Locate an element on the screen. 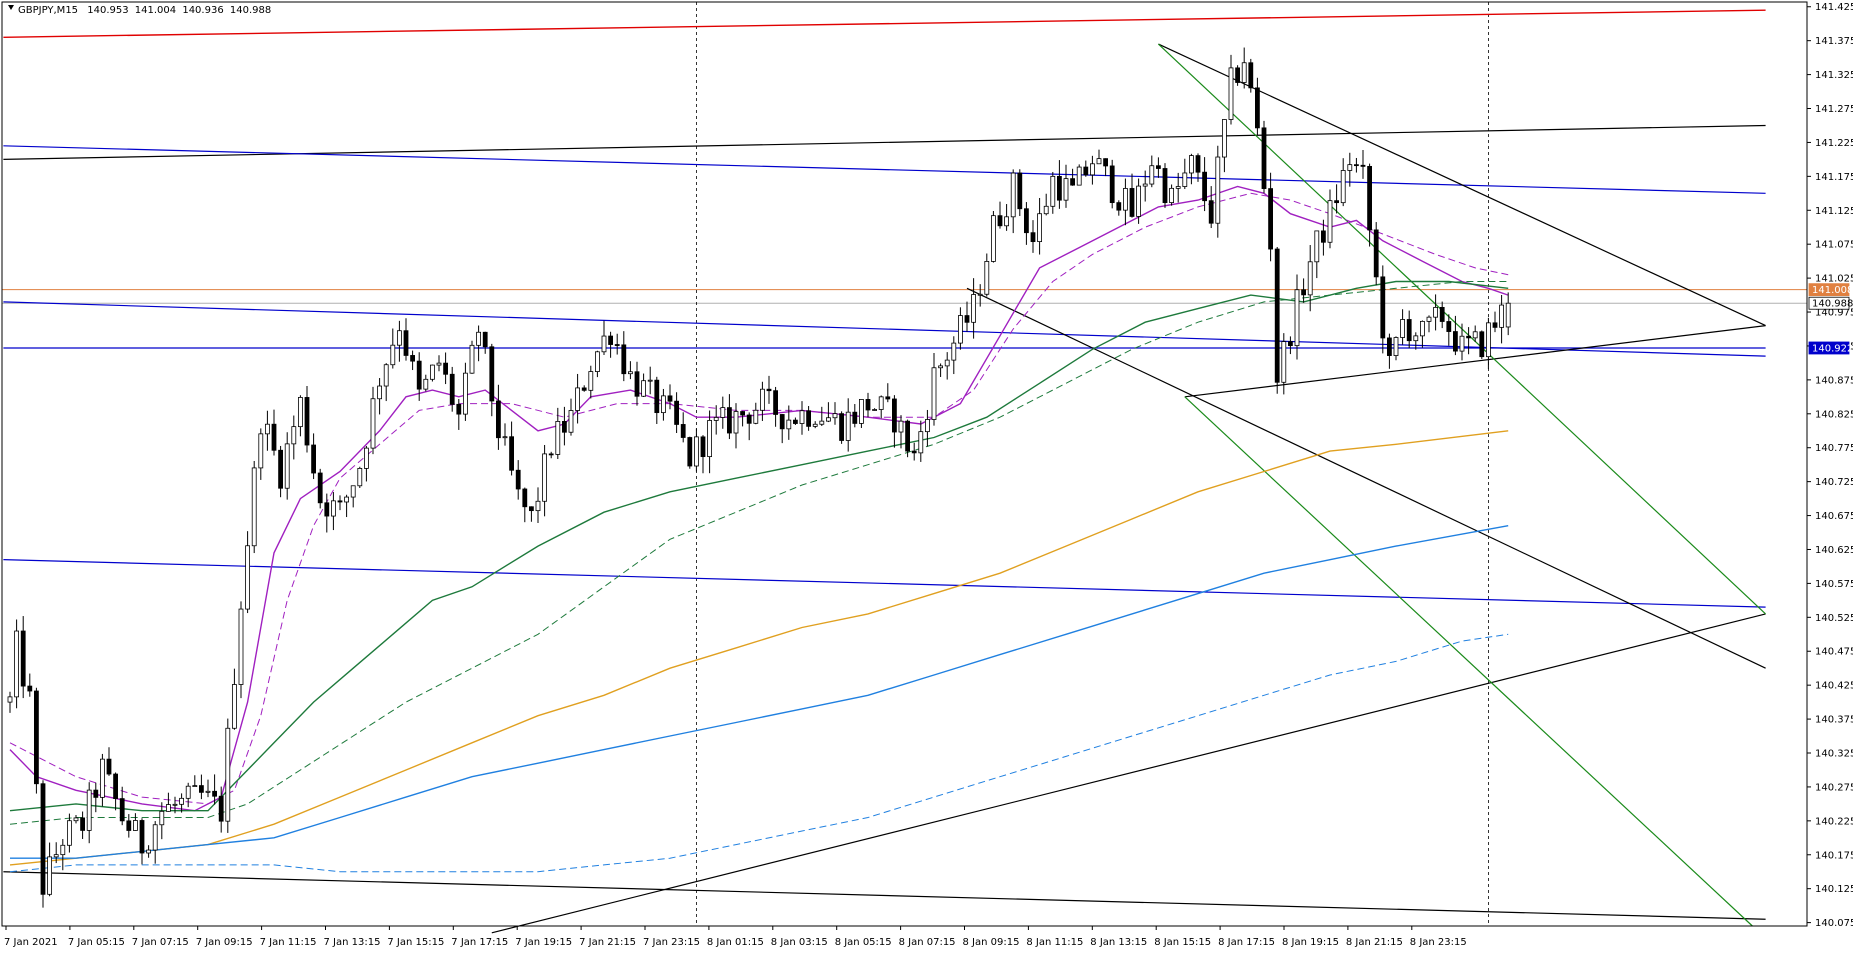 The height and width of the screenshot is (954, 1853). y-tick-label: 140.525 is located at coordinates (1834, 618).